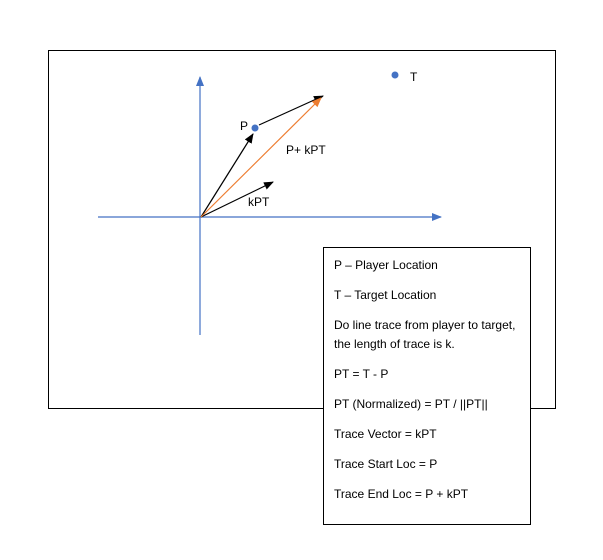 Image resolution: width=603 pixels, height=560 pixels. Describe the element at coordinates (291, 110) in the screenshot. I see `vector-kpt-translated` at that location.